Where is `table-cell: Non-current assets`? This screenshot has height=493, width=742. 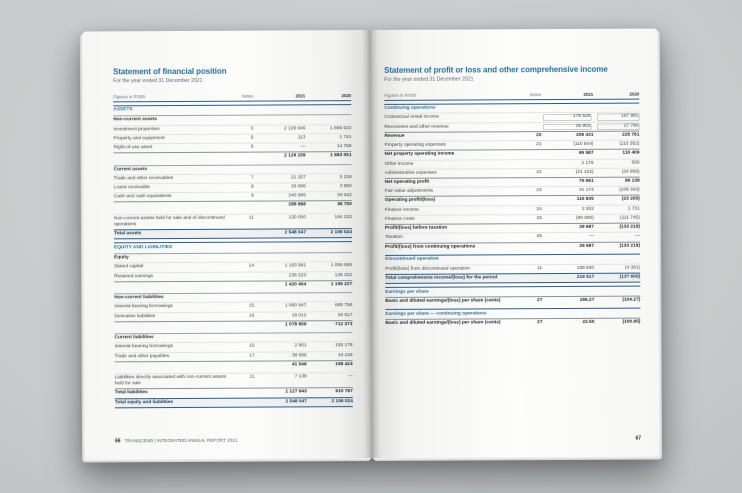 table-cell: Non-current assets is located at coordinates (135, 120).